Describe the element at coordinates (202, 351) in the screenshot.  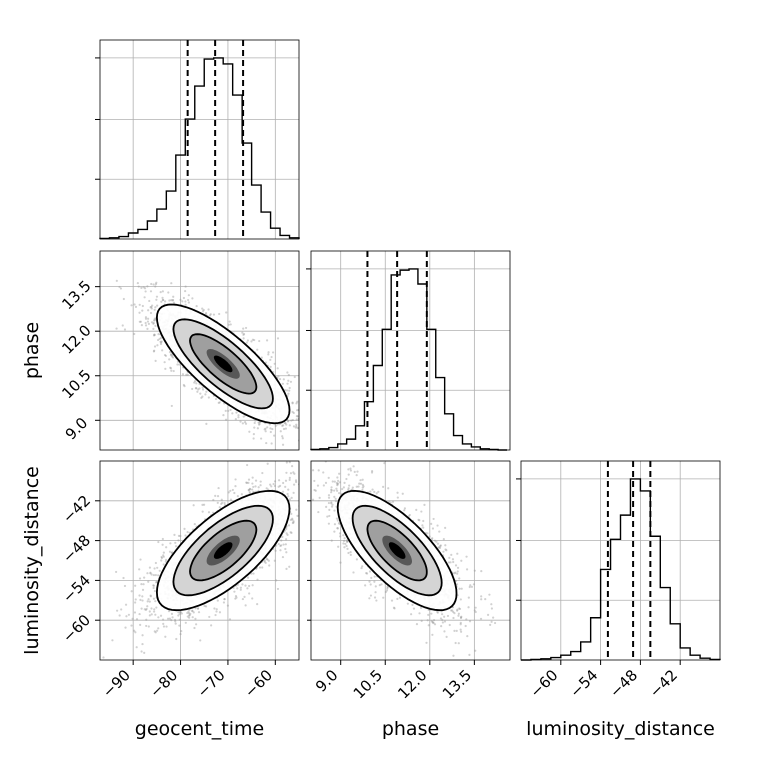
I see `joint-geocent-time-vs-phase` at that location.